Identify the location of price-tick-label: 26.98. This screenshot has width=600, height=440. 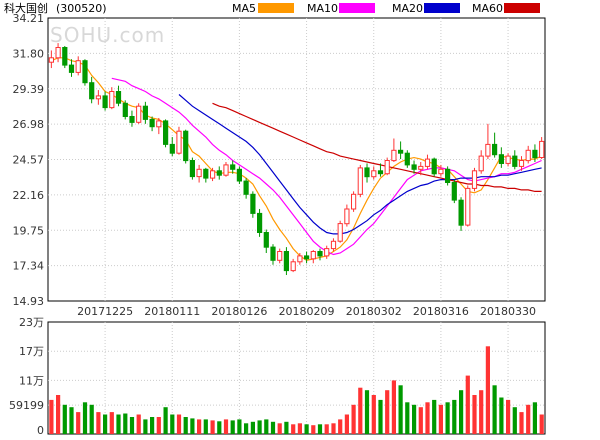
(29, 124).